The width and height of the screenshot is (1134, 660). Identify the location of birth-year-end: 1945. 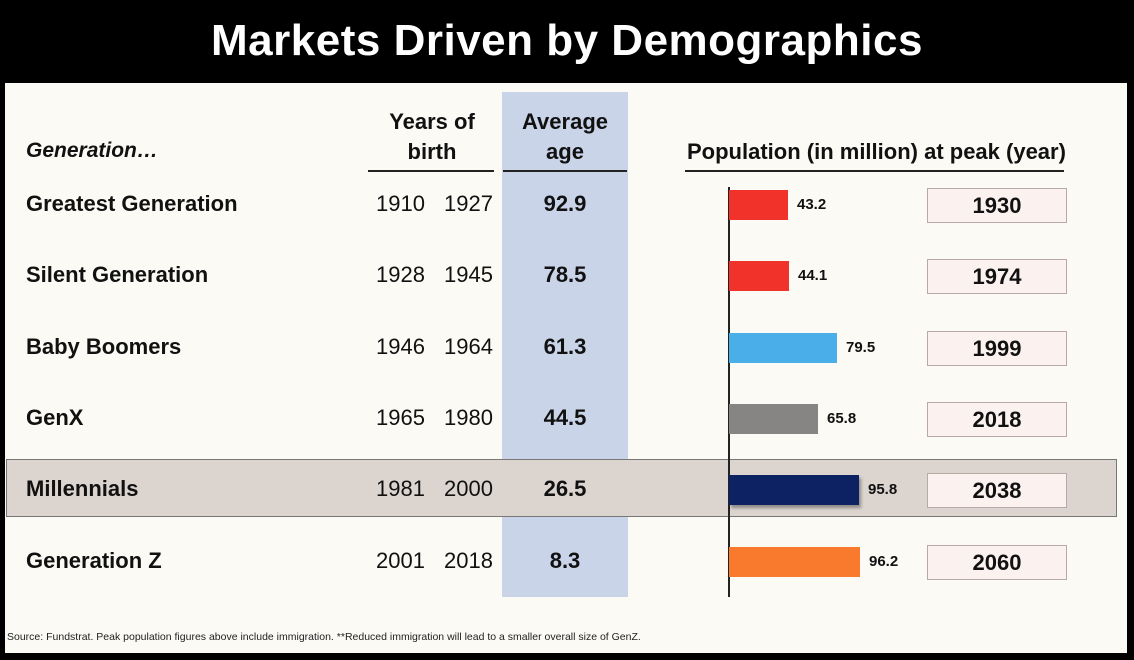
(468, 274).